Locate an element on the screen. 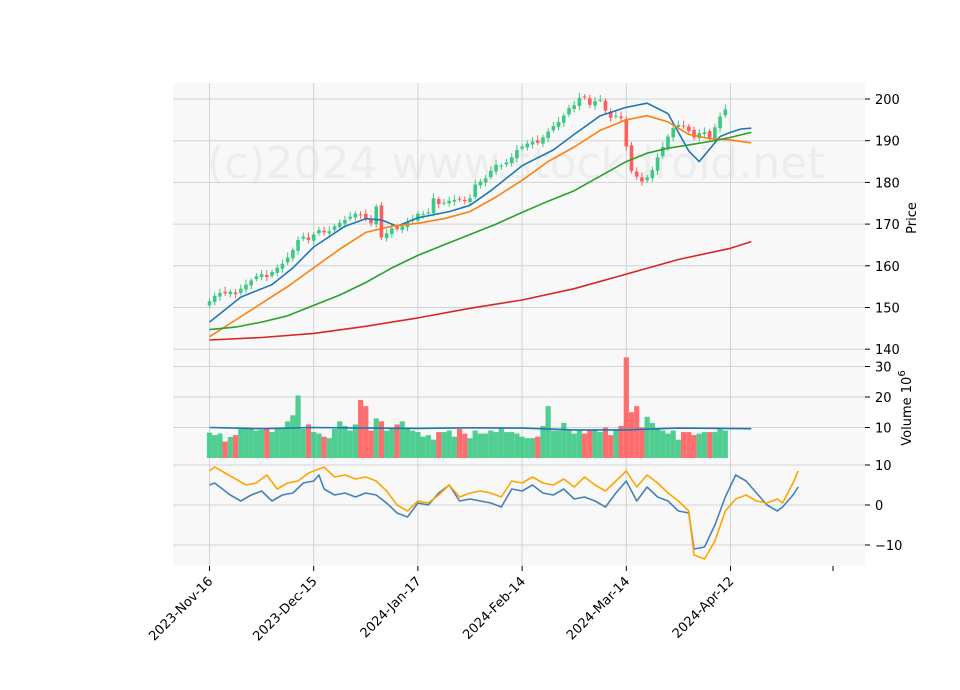 Image resolution: width=960 pixels, height=690 pixels. price-axis-label: Price is located at coordinates (912, 218).